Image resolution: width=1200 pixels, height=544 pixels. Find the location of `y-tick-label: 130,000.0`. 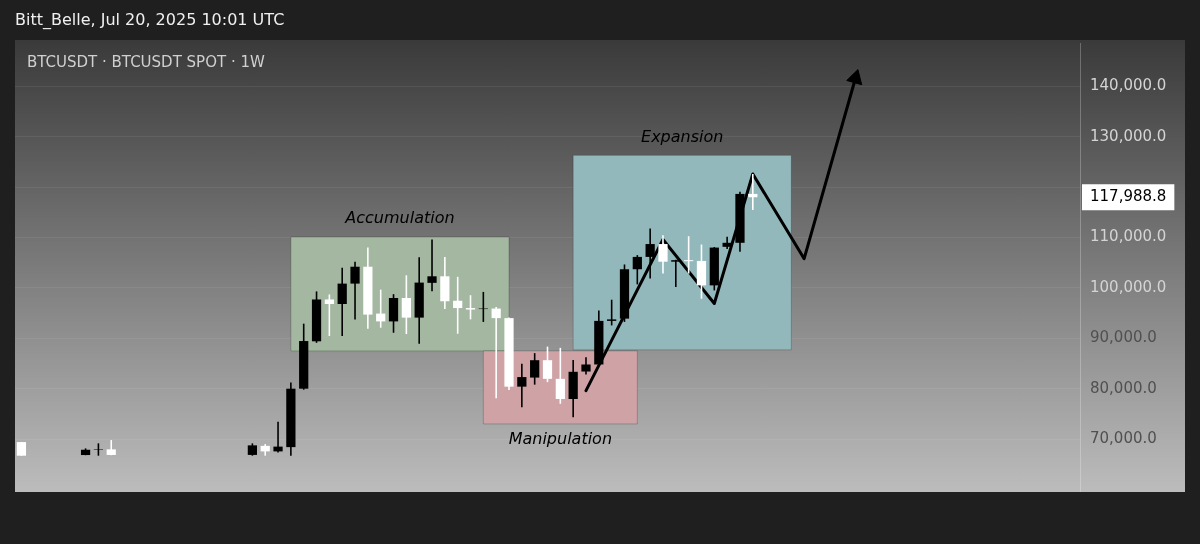

y-tick-label: 130,000.0 is located at coordinates (1128, 135).